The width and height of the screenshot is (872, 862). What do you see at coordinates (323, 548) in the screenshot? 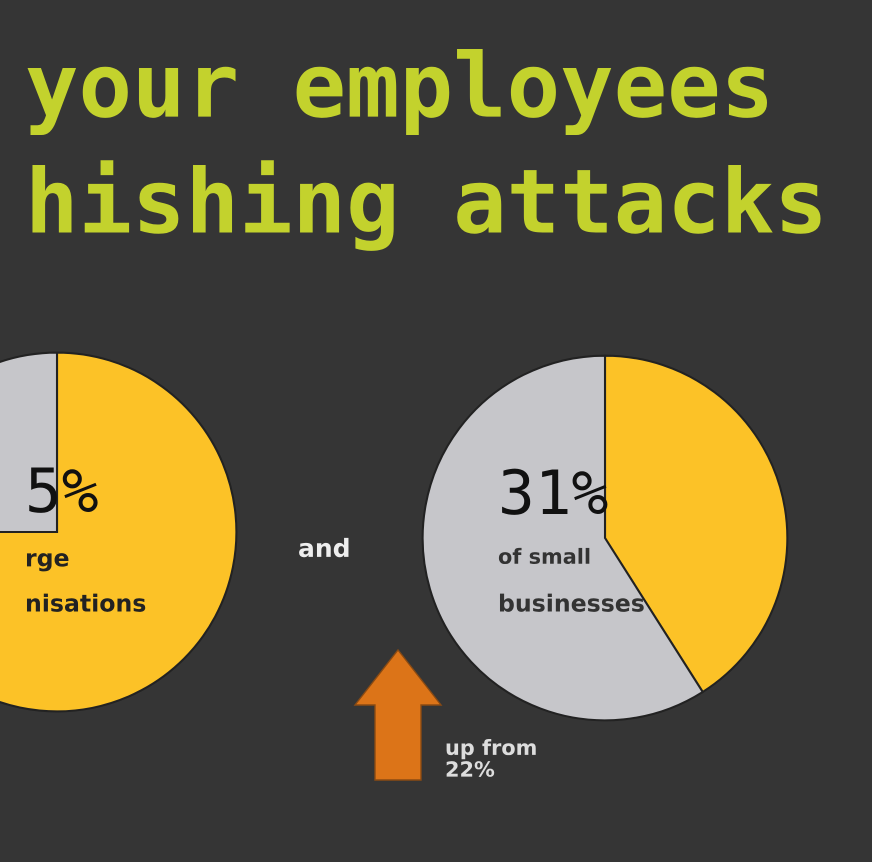
I see `text: and` at bounding box center [323, 548].